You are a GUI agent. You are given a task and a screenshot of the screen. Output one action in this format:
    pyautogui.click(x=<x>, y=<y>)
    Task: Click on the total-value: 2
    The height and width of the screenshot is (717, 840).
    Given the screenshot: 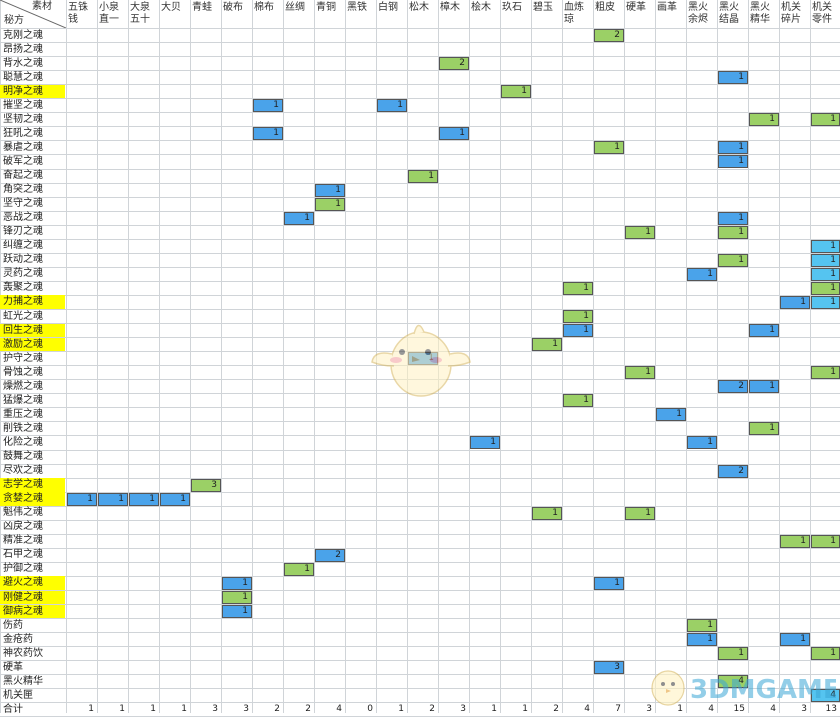 What is the action you would take?
    pyautogui.click(x=432, y=708)
    